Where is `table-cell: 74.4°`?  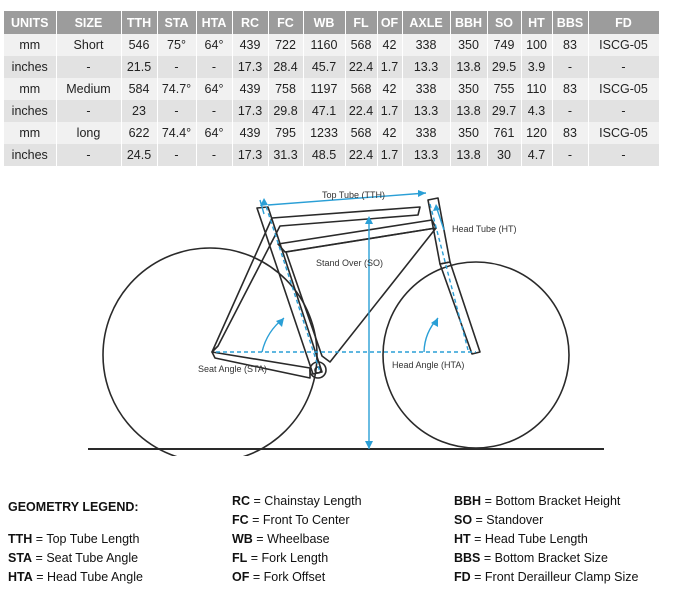
table-cell: 74.4° is located at coordinates (177, 133).